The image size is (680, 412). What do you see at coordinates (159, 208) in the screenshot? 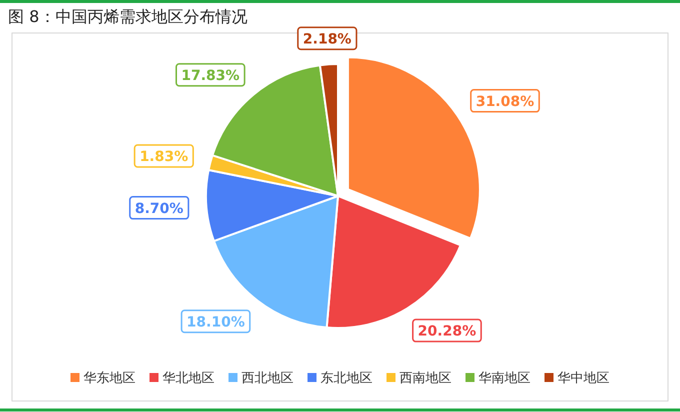
I see `data-label: 8.70%` at bounding box center [159, 208].